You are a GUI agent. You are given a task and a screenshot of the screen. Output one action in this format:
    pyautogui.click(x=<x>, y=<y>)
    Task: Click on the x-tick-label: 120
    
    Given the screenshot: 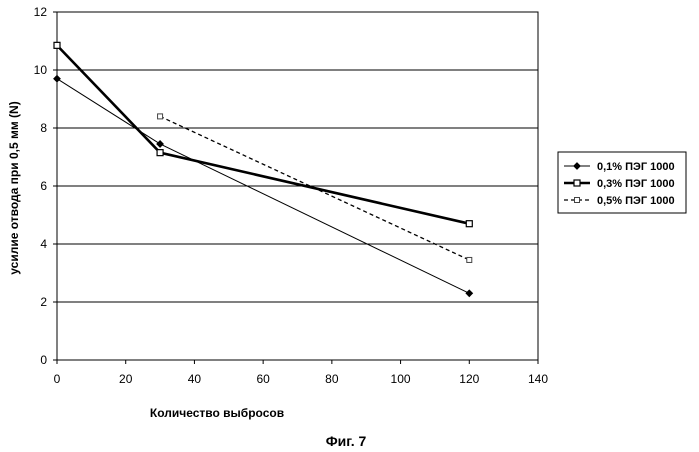 What is the action you would take?
    pyautogui.click(x=469, y=379)
    